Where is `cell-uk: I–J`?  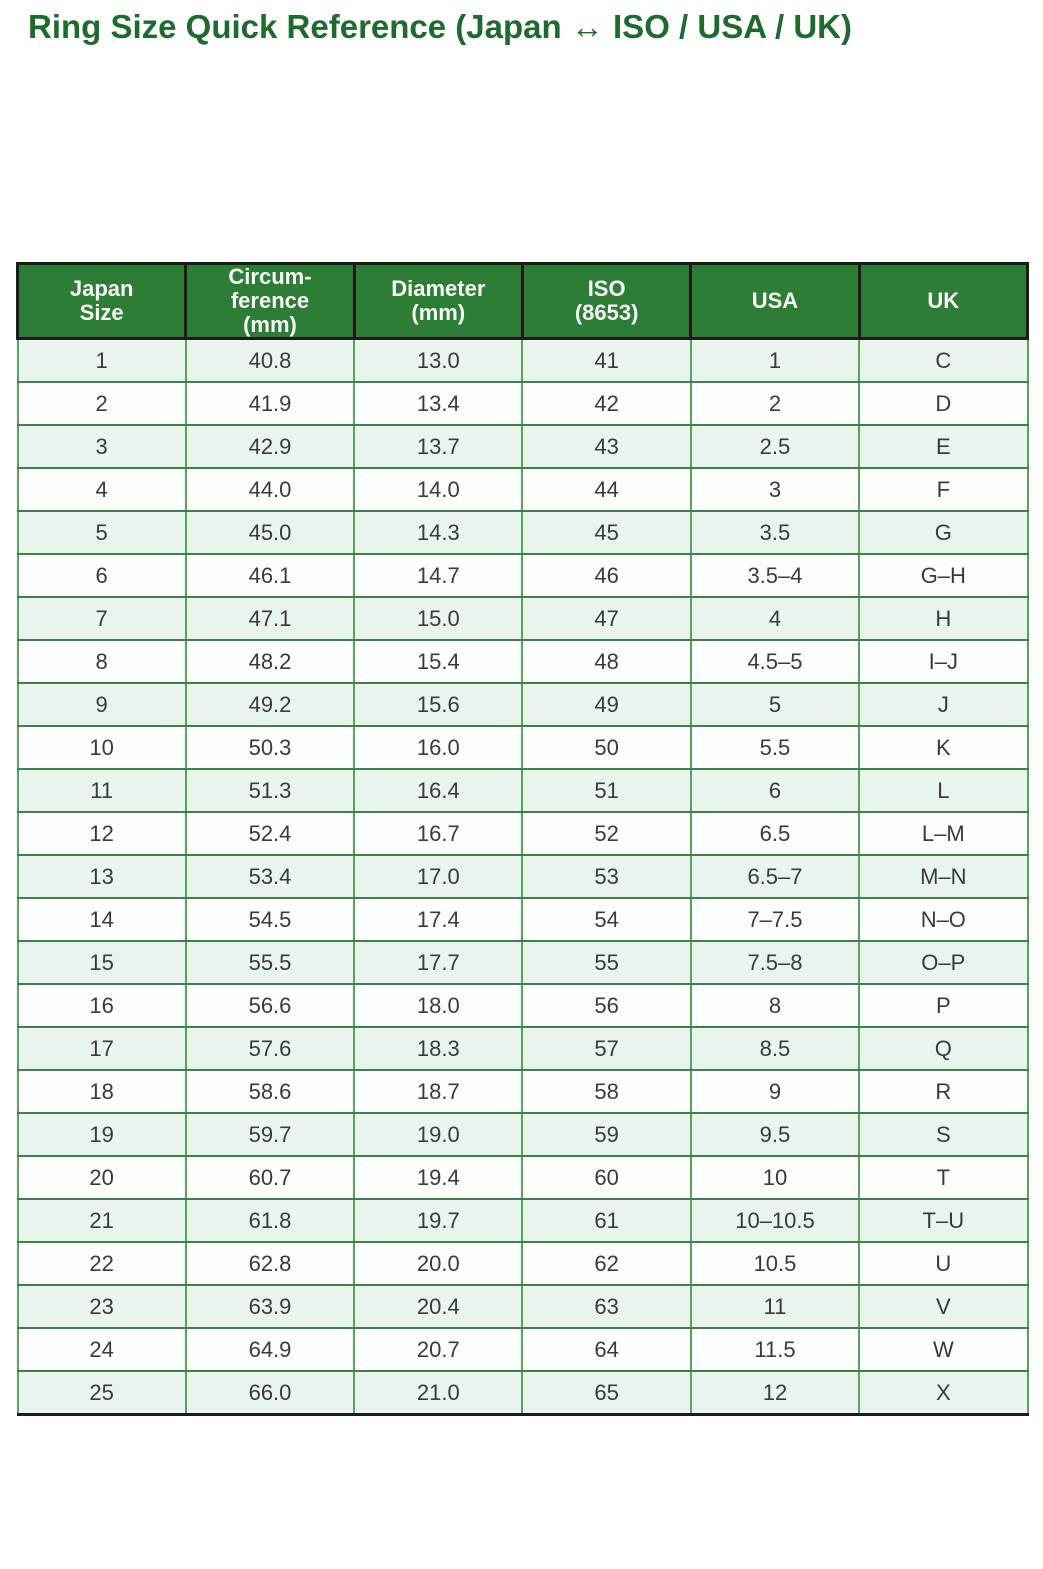 cell-uk: I–J is located at coordinates (943, 661).